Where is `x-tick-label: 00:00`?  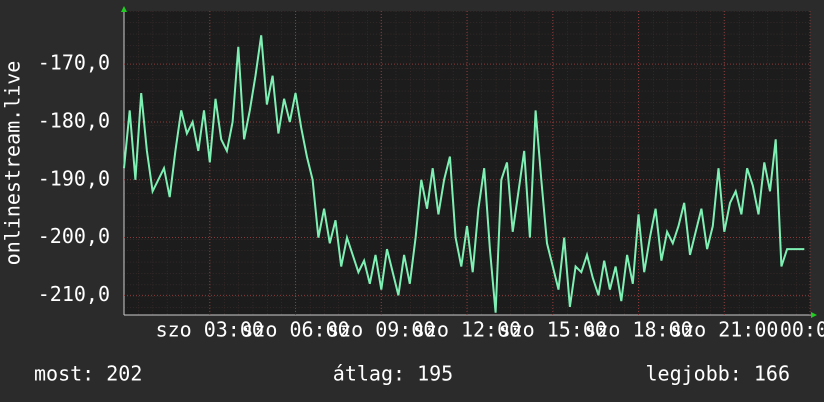
x-tick-label: 00:00 is located at coordinates (802, 330).